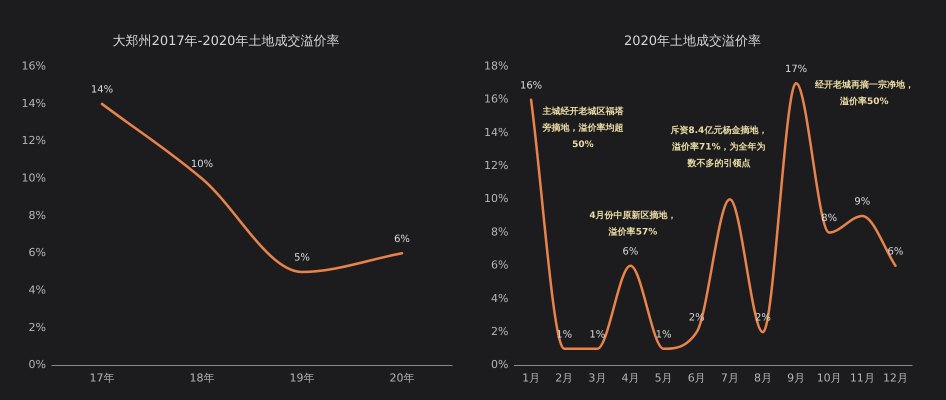 This screenshot has height=400, width=946. What do you see at coordinates (582, 128) in the screenshot?
I see `annotation: 主城经开老城区福塔旁摘地，溢价率均超50%` at bounding box center [582, 128].